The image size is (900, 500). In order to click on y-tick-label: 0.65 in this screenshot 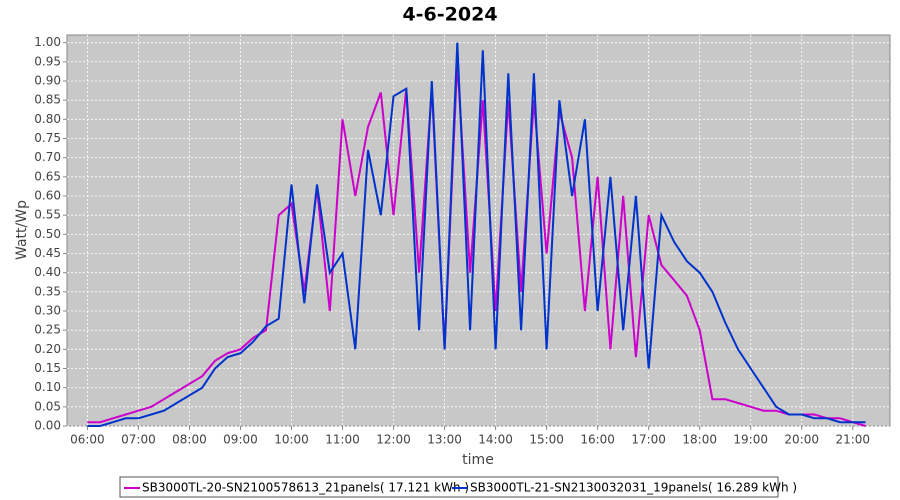, I will do `click(47, 176)`.